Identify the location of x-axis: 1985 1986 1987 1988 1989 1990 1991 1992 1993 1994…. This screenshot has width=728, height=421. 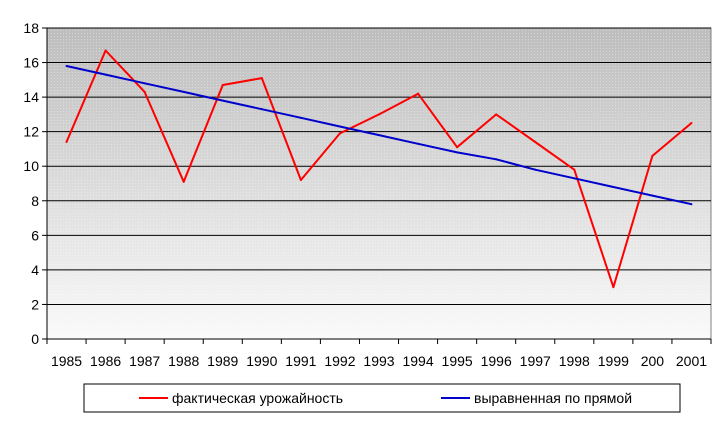
(379, 353).